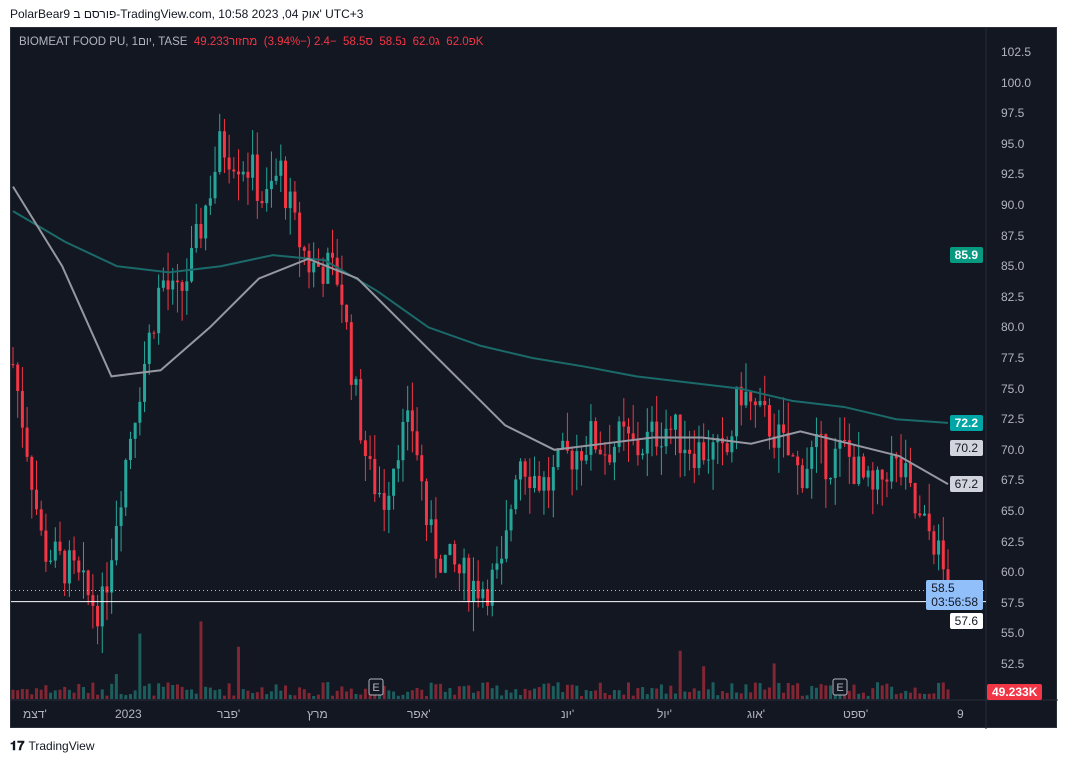 The height and width of the screenshot is (763, 1067). Describe the element at coordinates (1013, 419) in the screenshot. I see `price-tick: 72.5` at that location.